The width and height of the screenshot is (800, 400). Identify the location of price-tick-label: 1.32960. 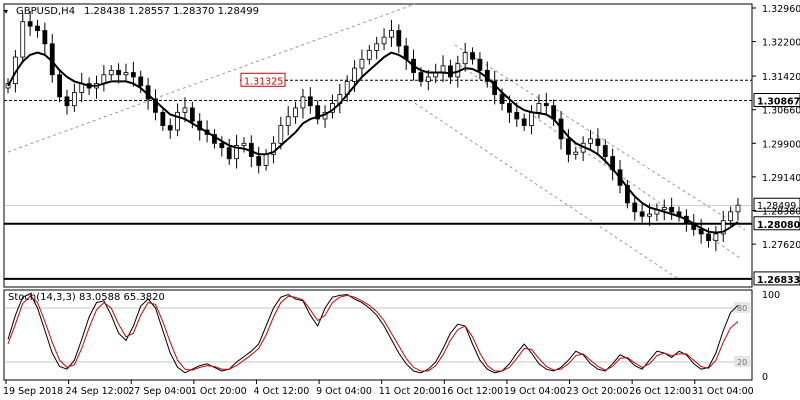
(781, 9).